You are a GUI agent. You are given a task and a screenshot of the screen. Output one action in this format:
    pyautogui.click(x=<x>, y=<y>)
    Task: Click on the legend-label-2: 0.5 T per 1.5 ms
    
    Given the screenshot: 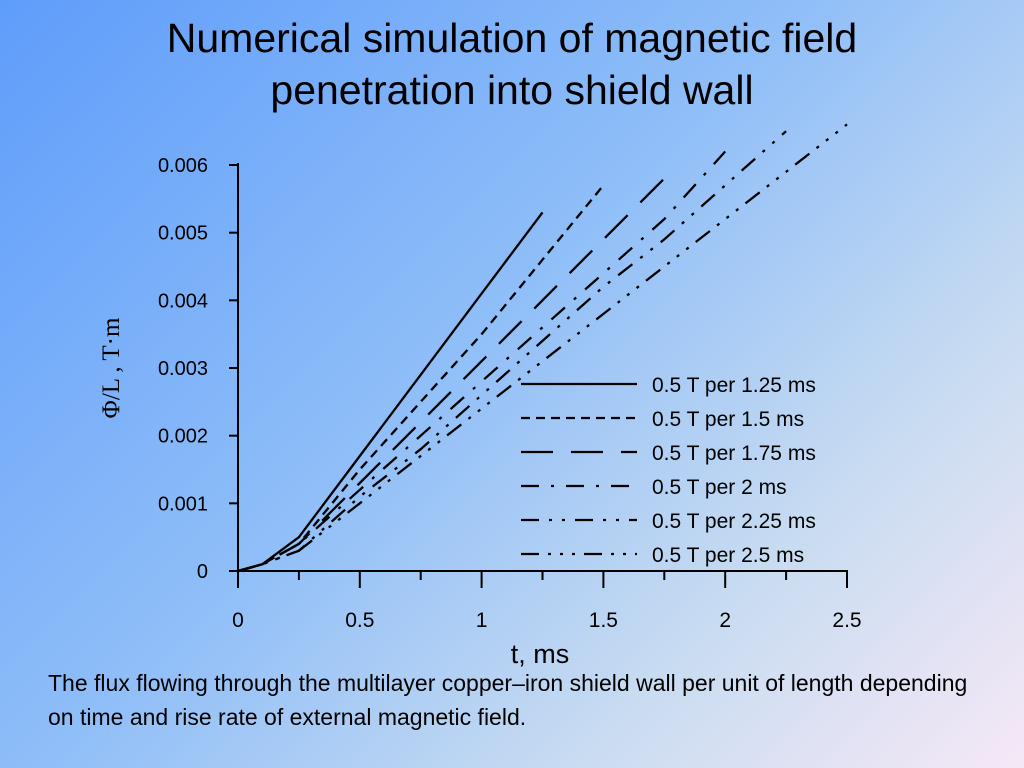 What is the action you would take?
    pyautogui.click(x=728, y=419)
    